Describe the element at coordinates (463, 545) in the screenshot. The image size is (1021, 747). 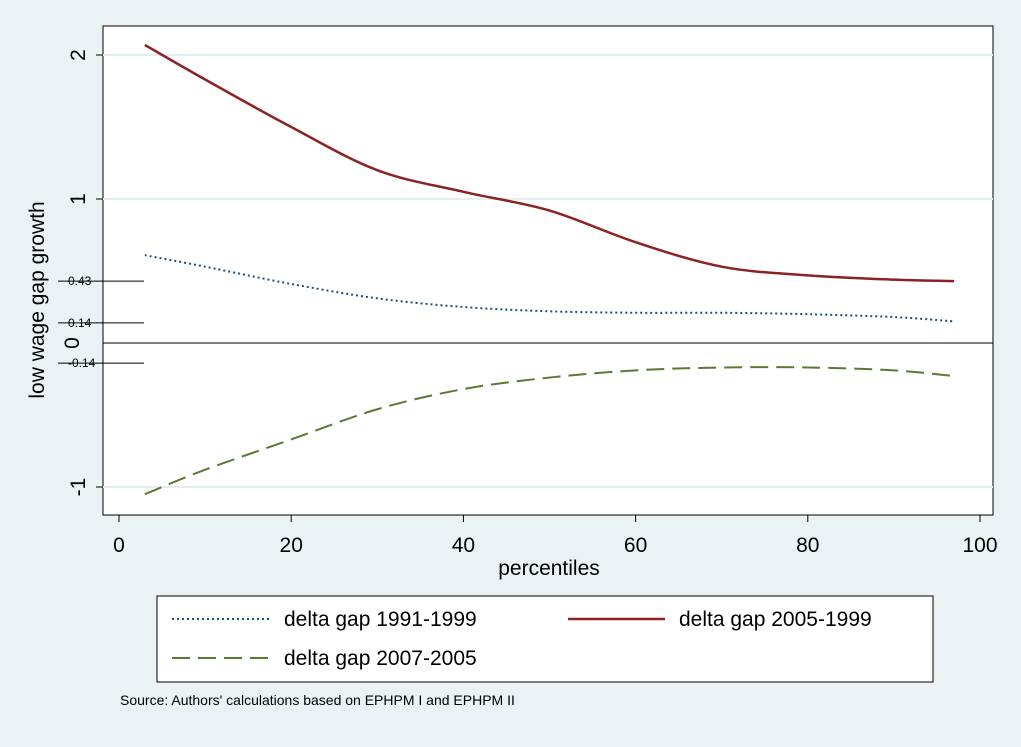
I see `x-tick-label: 40` at that location.